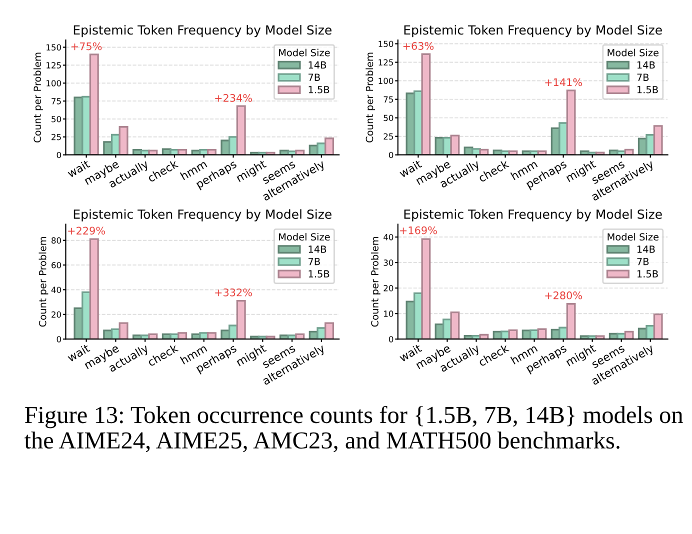 The width and height of the screenshot is (692, 534). Describe the element at coordinates (233, 292) in the screenshot. I see `annotation: +332%` at that location.